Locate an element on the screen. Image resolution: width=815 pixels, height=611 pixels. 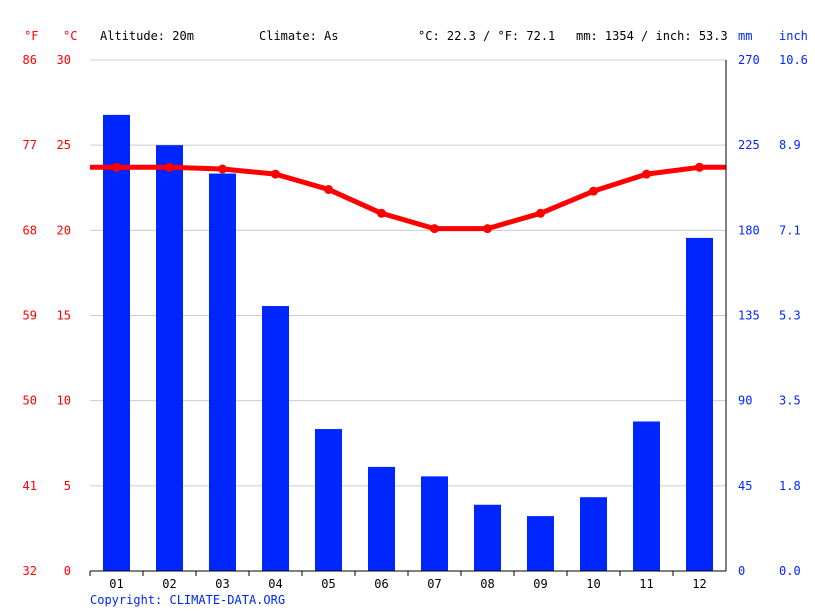
x-tick-label: 05 is located at coordinates (328, 584).